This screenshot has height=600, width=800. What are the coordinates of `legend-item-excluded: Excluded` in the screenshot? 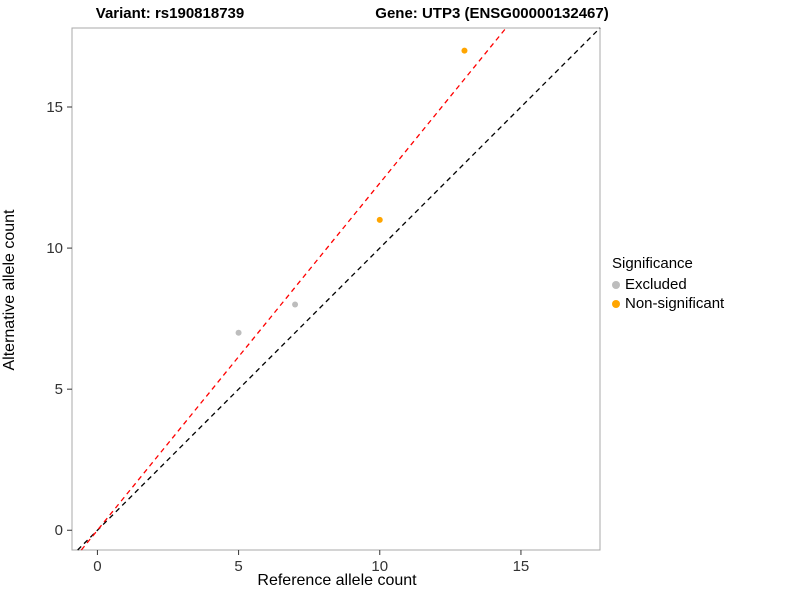 It's located at (668, 284).